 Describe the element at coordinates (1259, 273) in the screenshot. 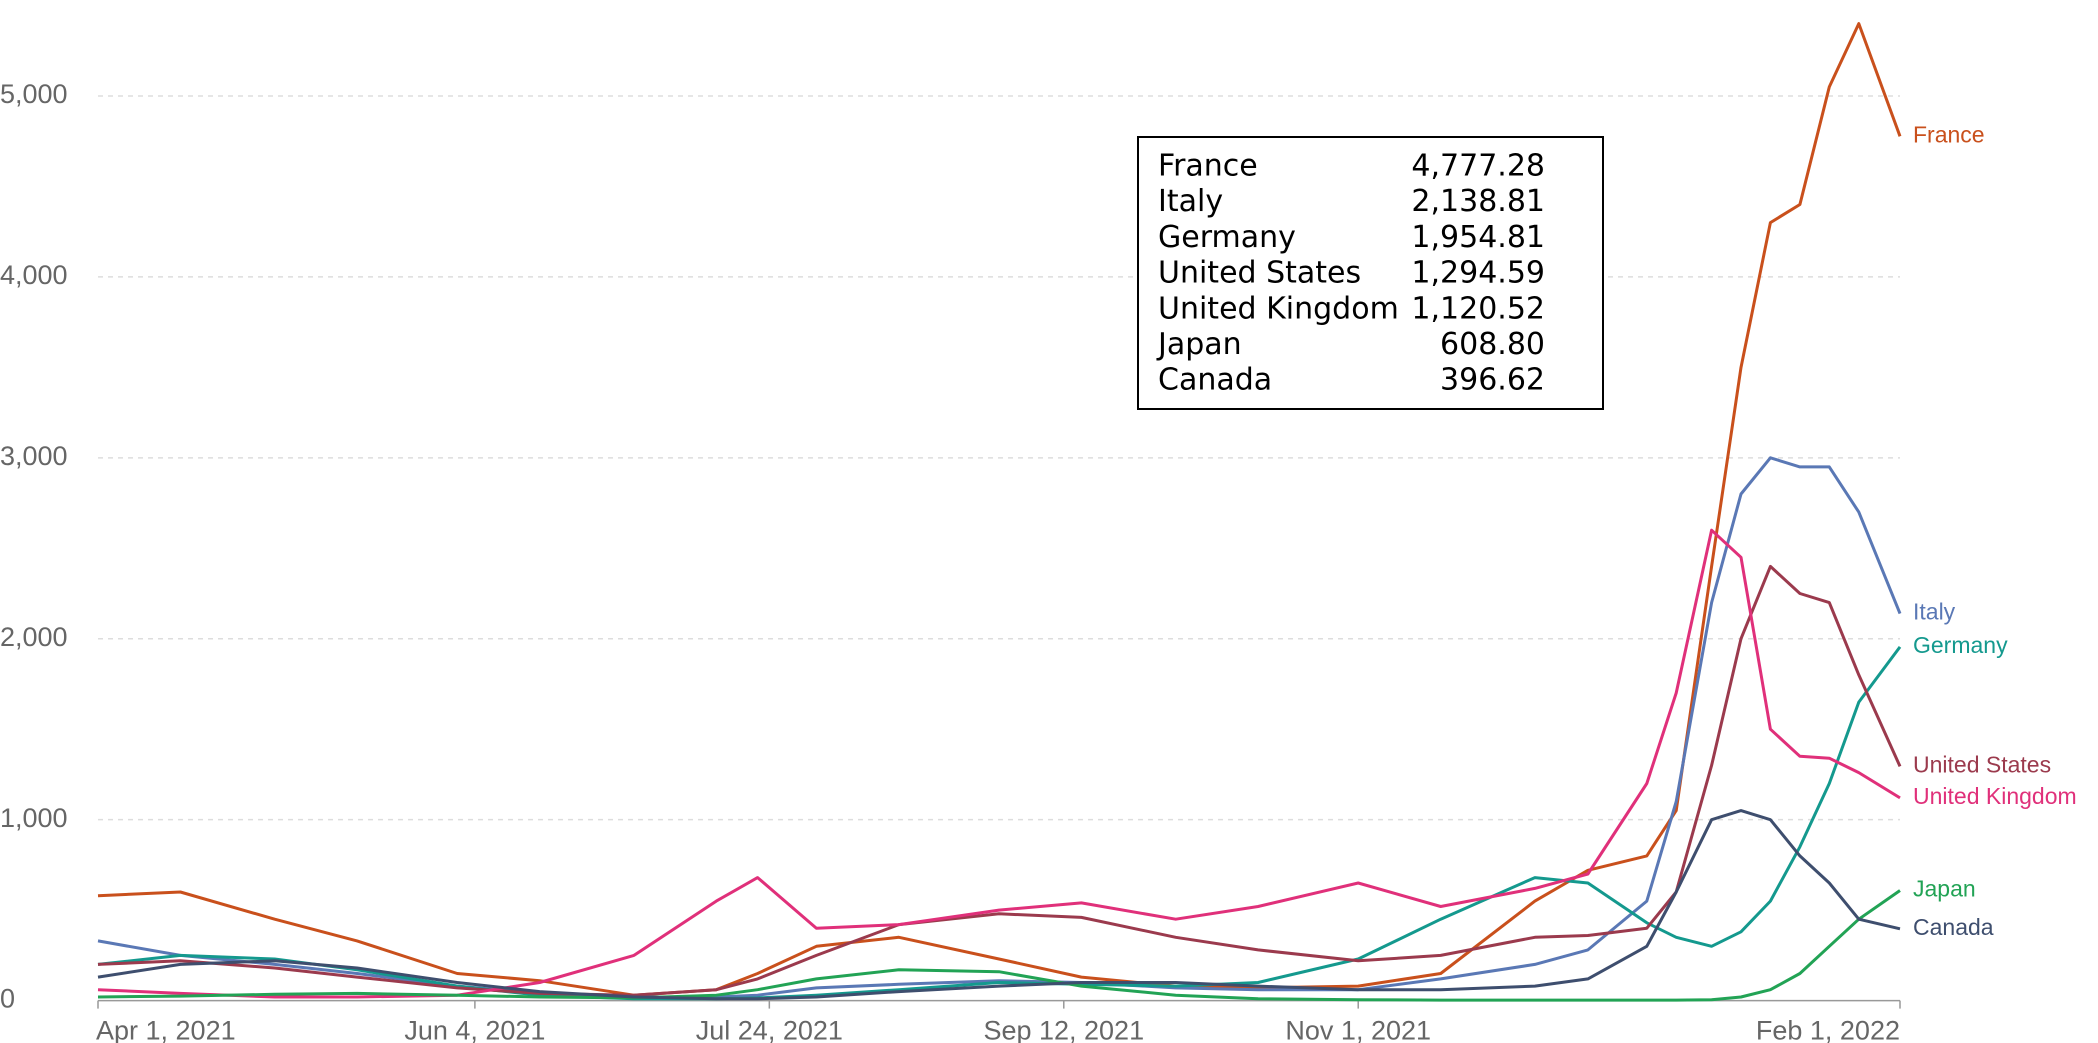

I see `tooltip-name: United States` at that location.